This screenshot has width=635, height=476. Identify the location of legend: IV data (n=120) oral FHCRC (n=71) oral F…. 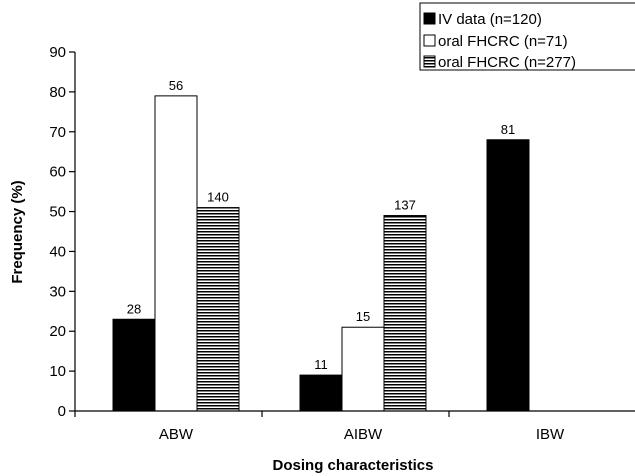
(527, 36).